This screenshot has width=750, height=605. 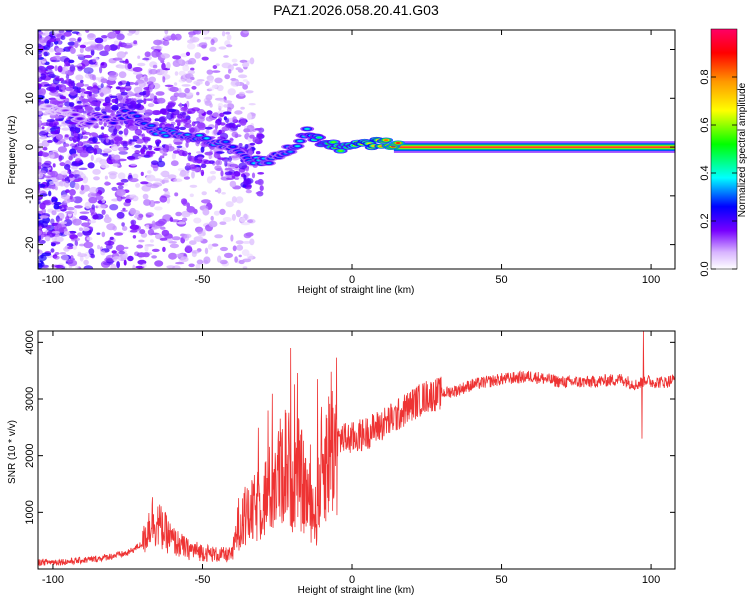 I want to click on spectrogram-ridge, so click(x=222, y=135).